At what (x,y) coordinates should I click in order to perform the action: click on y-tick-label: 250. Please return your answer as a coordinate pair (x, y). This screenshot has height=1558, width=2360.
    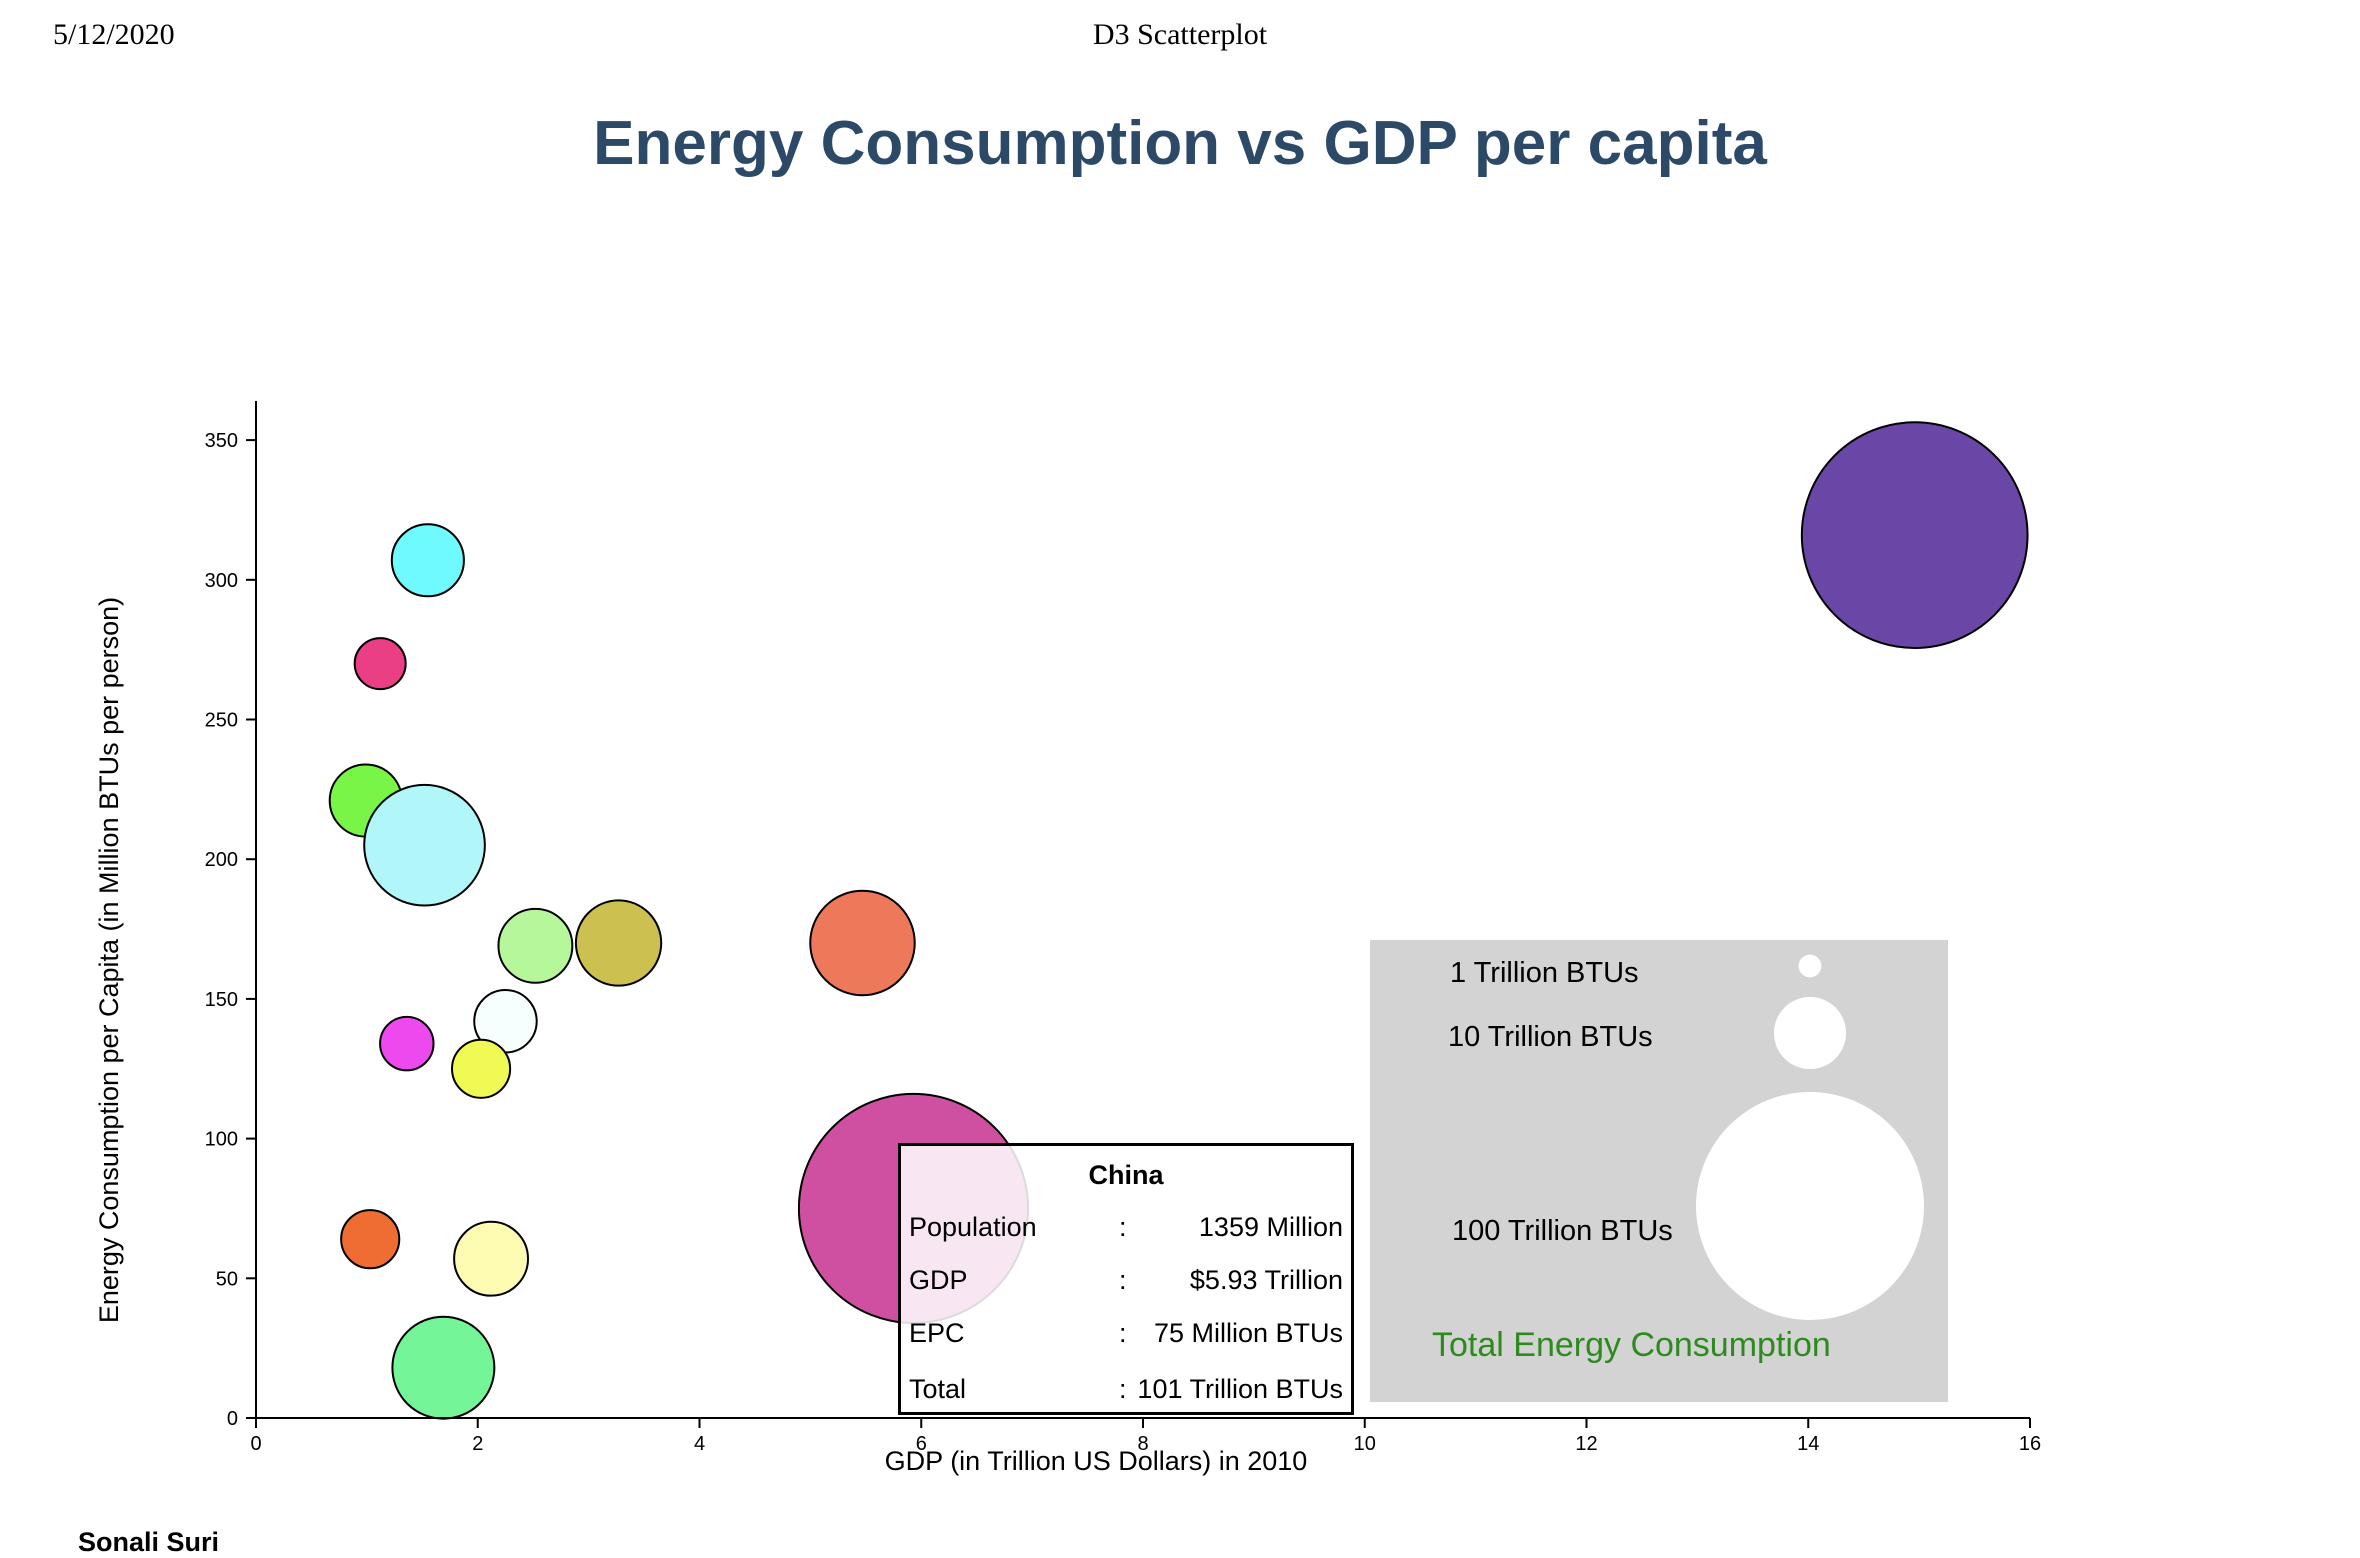
    Looking at the image, I should click on (221, 721).